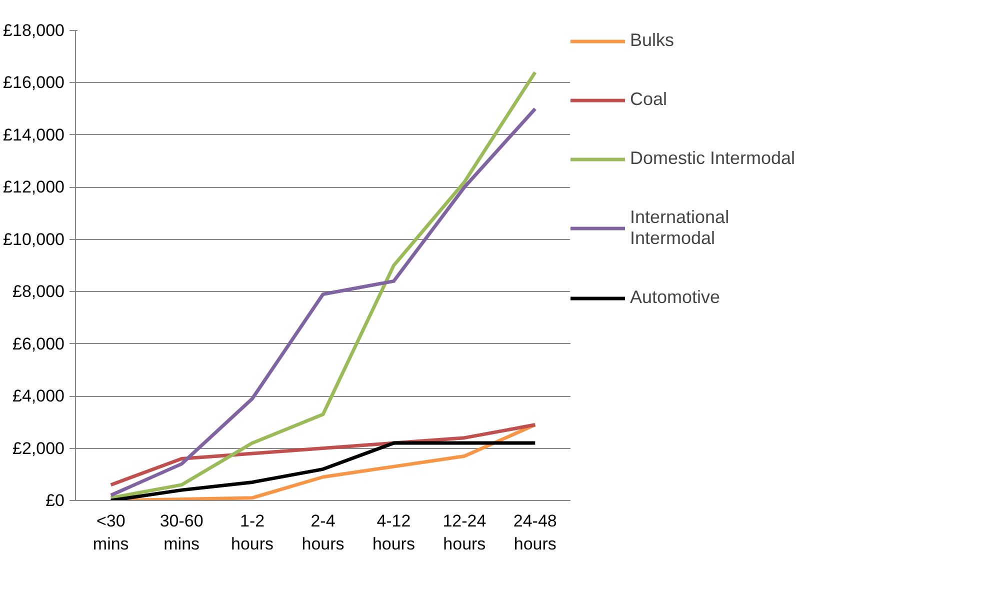  What do you see at coordinates (393, 533) in the screenshot?
I see `x-tick-label: 4-12 hours` at bounding box center [393, 533].